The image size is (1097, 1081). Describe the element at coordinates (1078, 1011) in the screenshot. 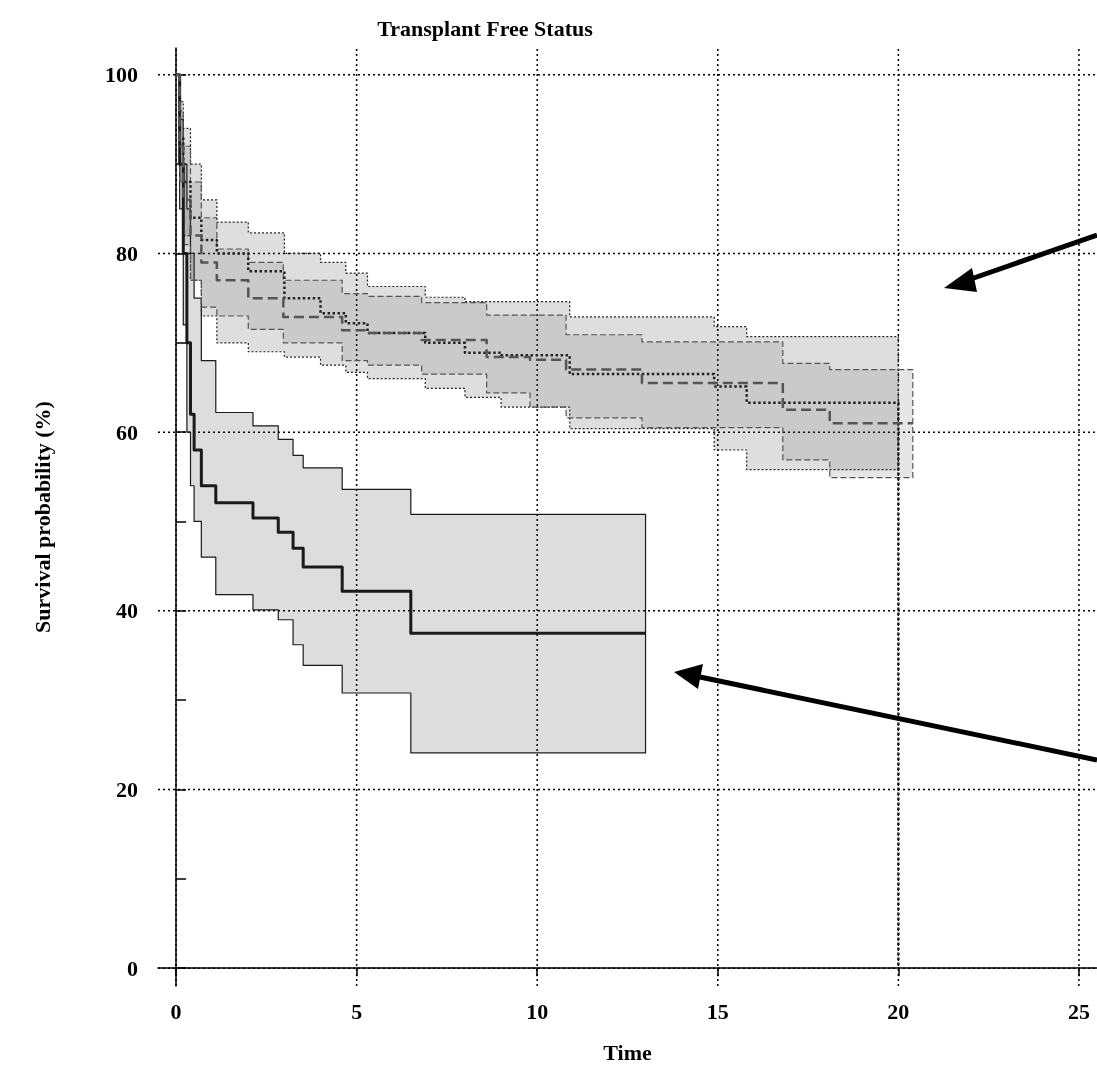

I see `x-tick-label: 25` at that location.